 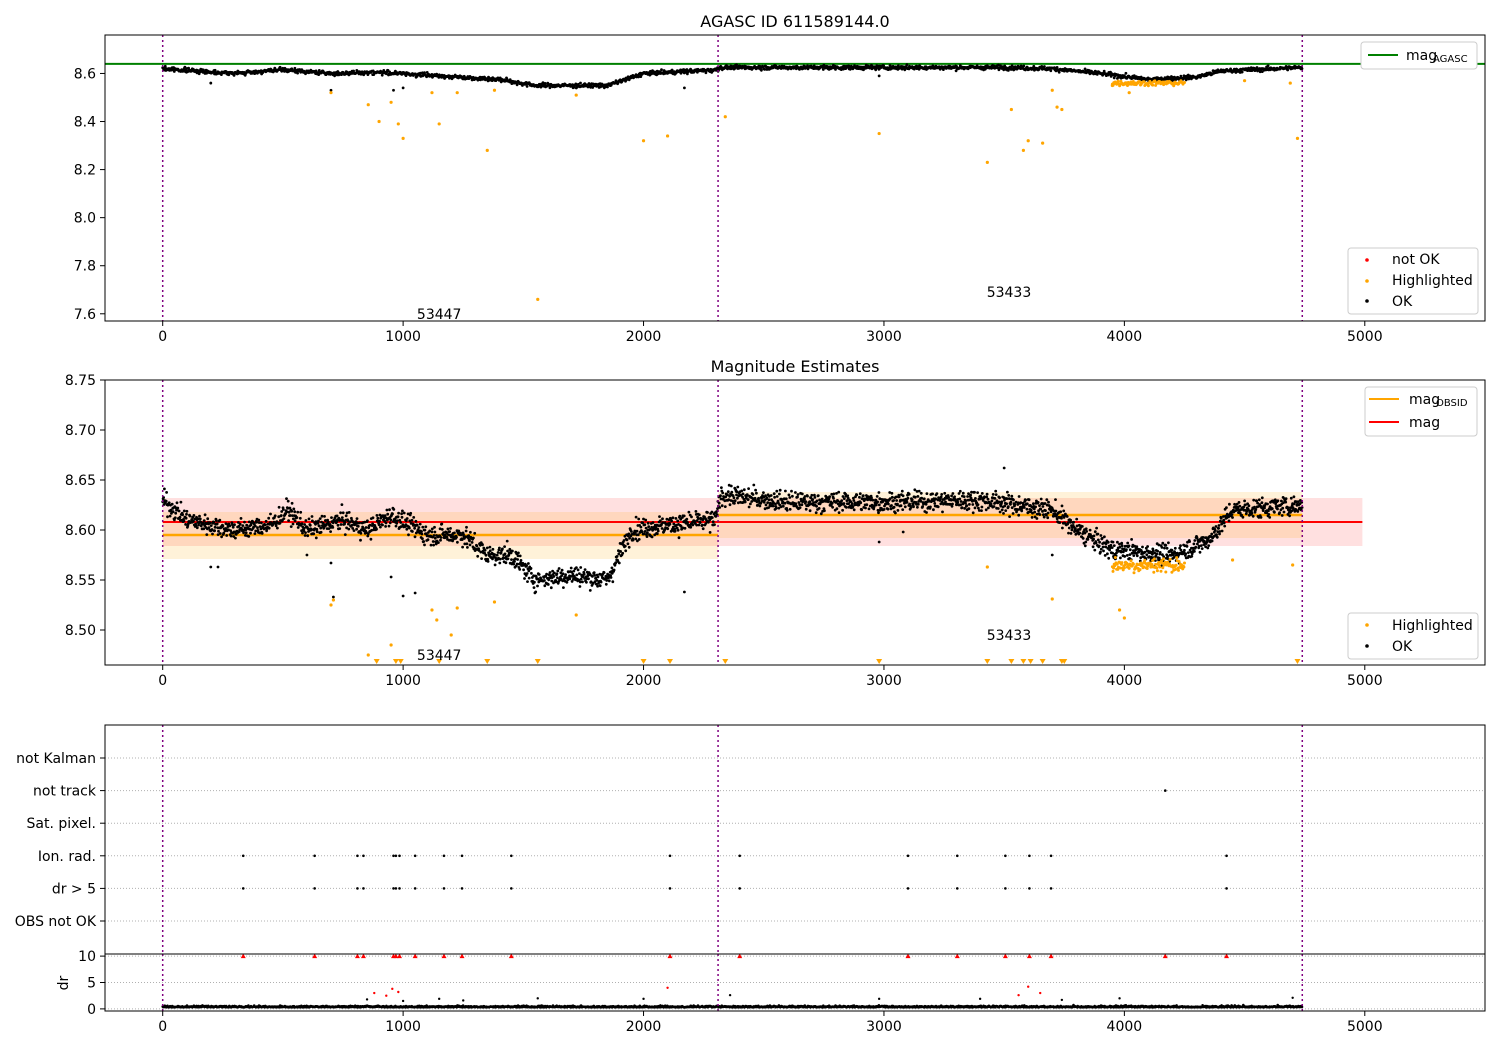 I want to click on top-highlighted-point, so click(x=538, y=299).